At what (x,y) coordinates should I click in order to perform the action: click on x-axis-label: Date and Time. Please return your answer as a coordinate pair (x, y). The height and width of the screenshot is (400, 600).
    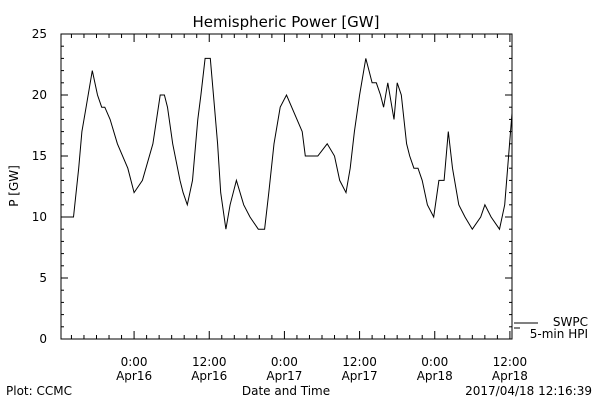
    Looking at the image, I should click on (286, 391).